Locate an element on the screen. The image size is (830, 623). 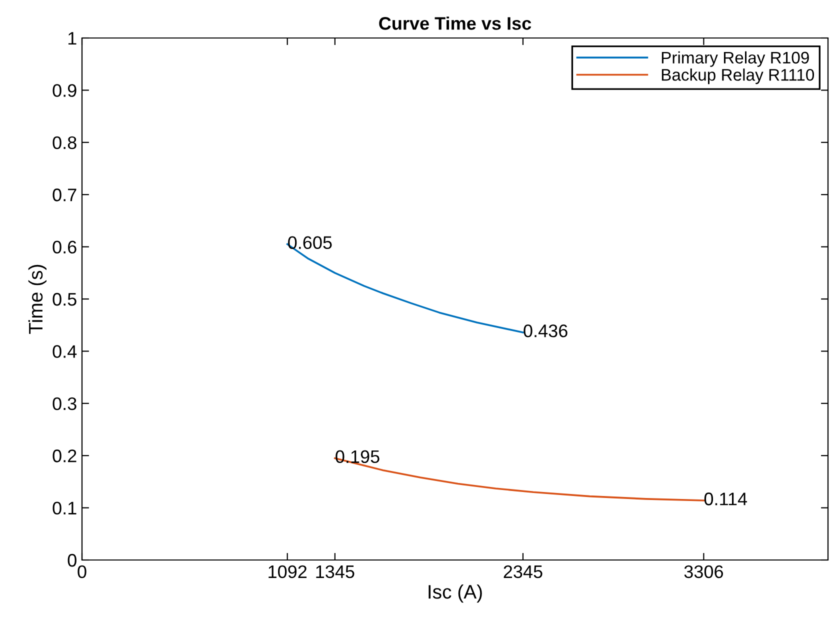
y-axis-title: Time (s) is located at coordinates (37, 299).